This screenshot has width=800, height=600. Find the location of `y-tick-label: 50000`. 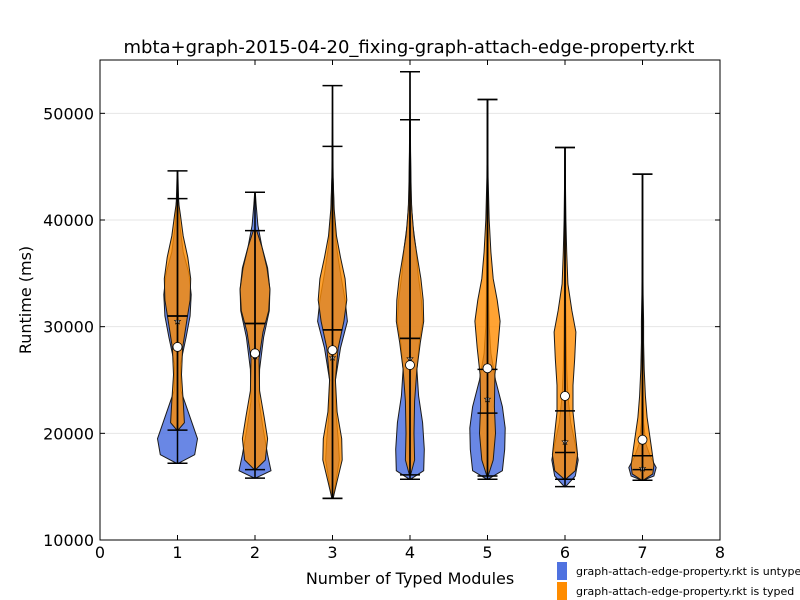

y-tick-label: 50000 is located at coordinates (68, 113).